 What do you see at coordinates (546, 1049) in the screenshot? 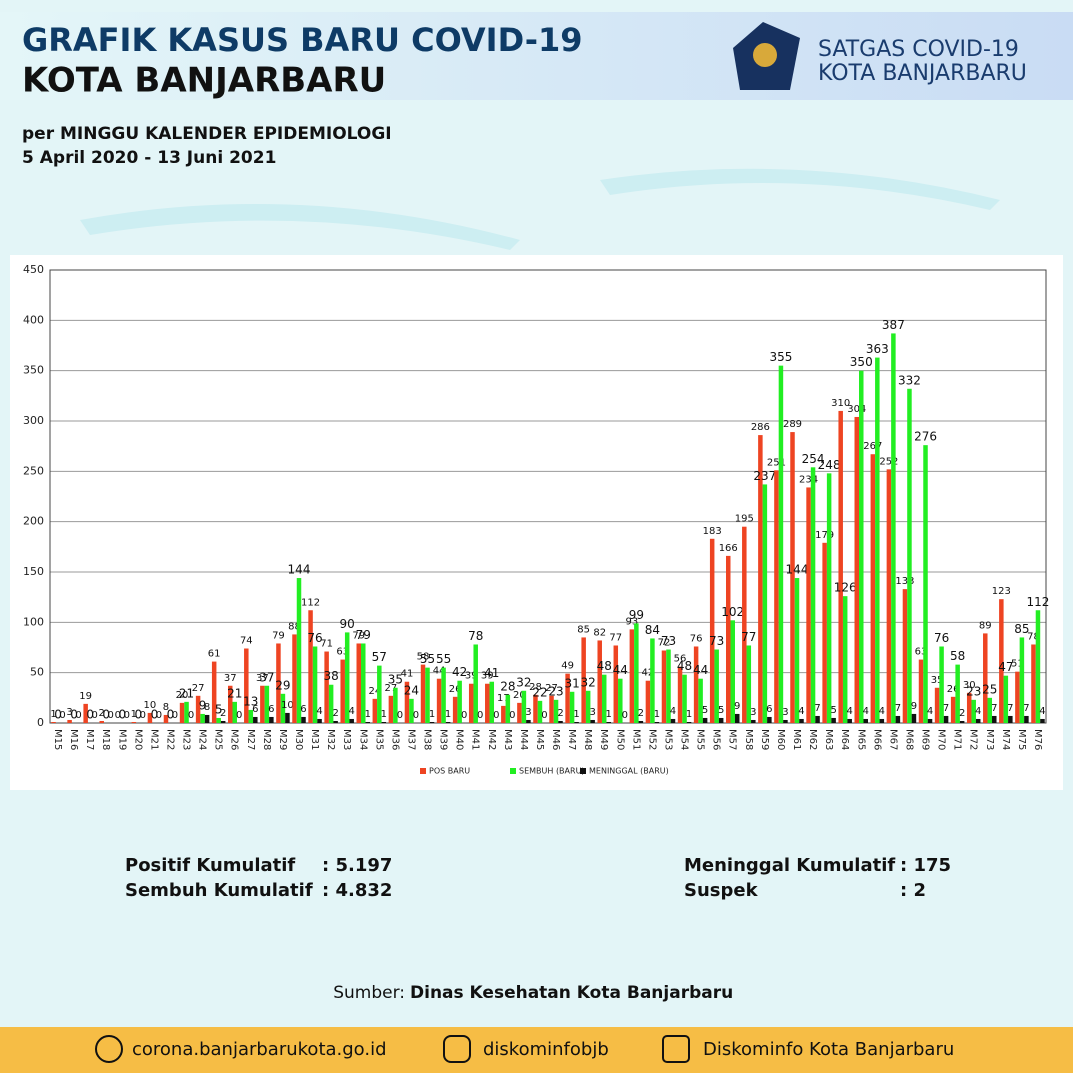
I see `footer-instagram: diskominfobjb` at bounding box center [546, 1049].